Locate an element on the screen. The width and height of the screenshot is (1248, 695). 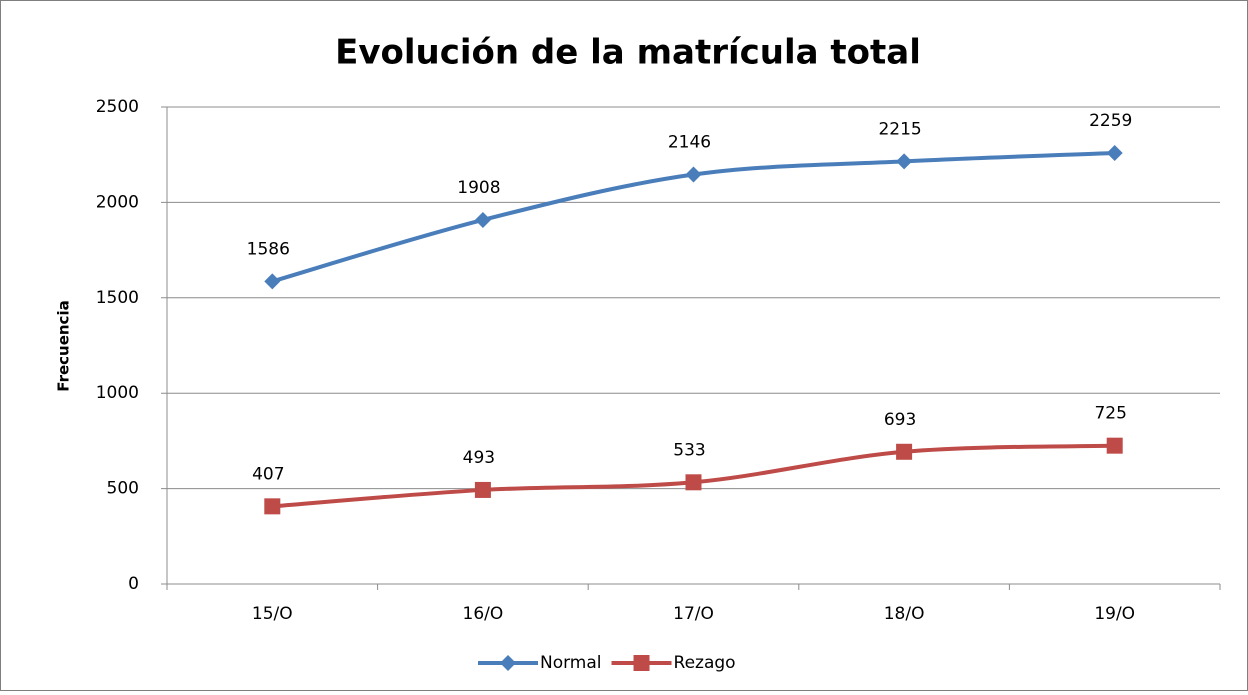
data-label: 1908 is located at coordinates (478, 188).